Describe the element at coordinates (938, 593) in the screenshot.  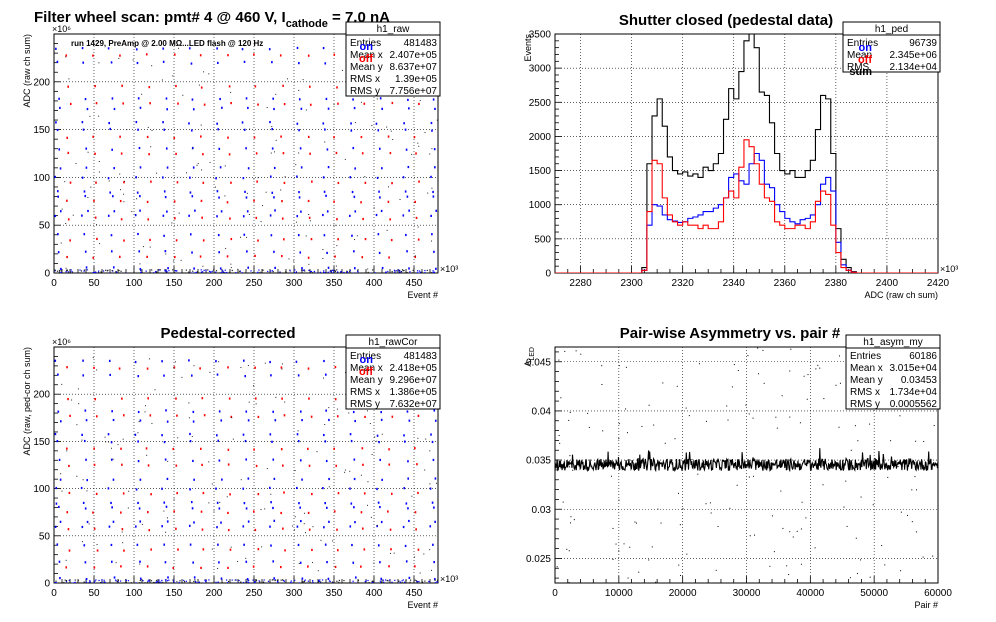
I see `x-tick-label: 60000` at that location.